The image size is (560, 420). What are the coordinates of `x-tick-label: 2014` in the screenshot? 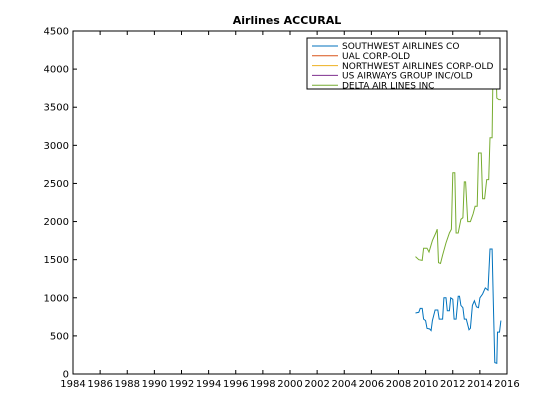 It's located at (479, 384).